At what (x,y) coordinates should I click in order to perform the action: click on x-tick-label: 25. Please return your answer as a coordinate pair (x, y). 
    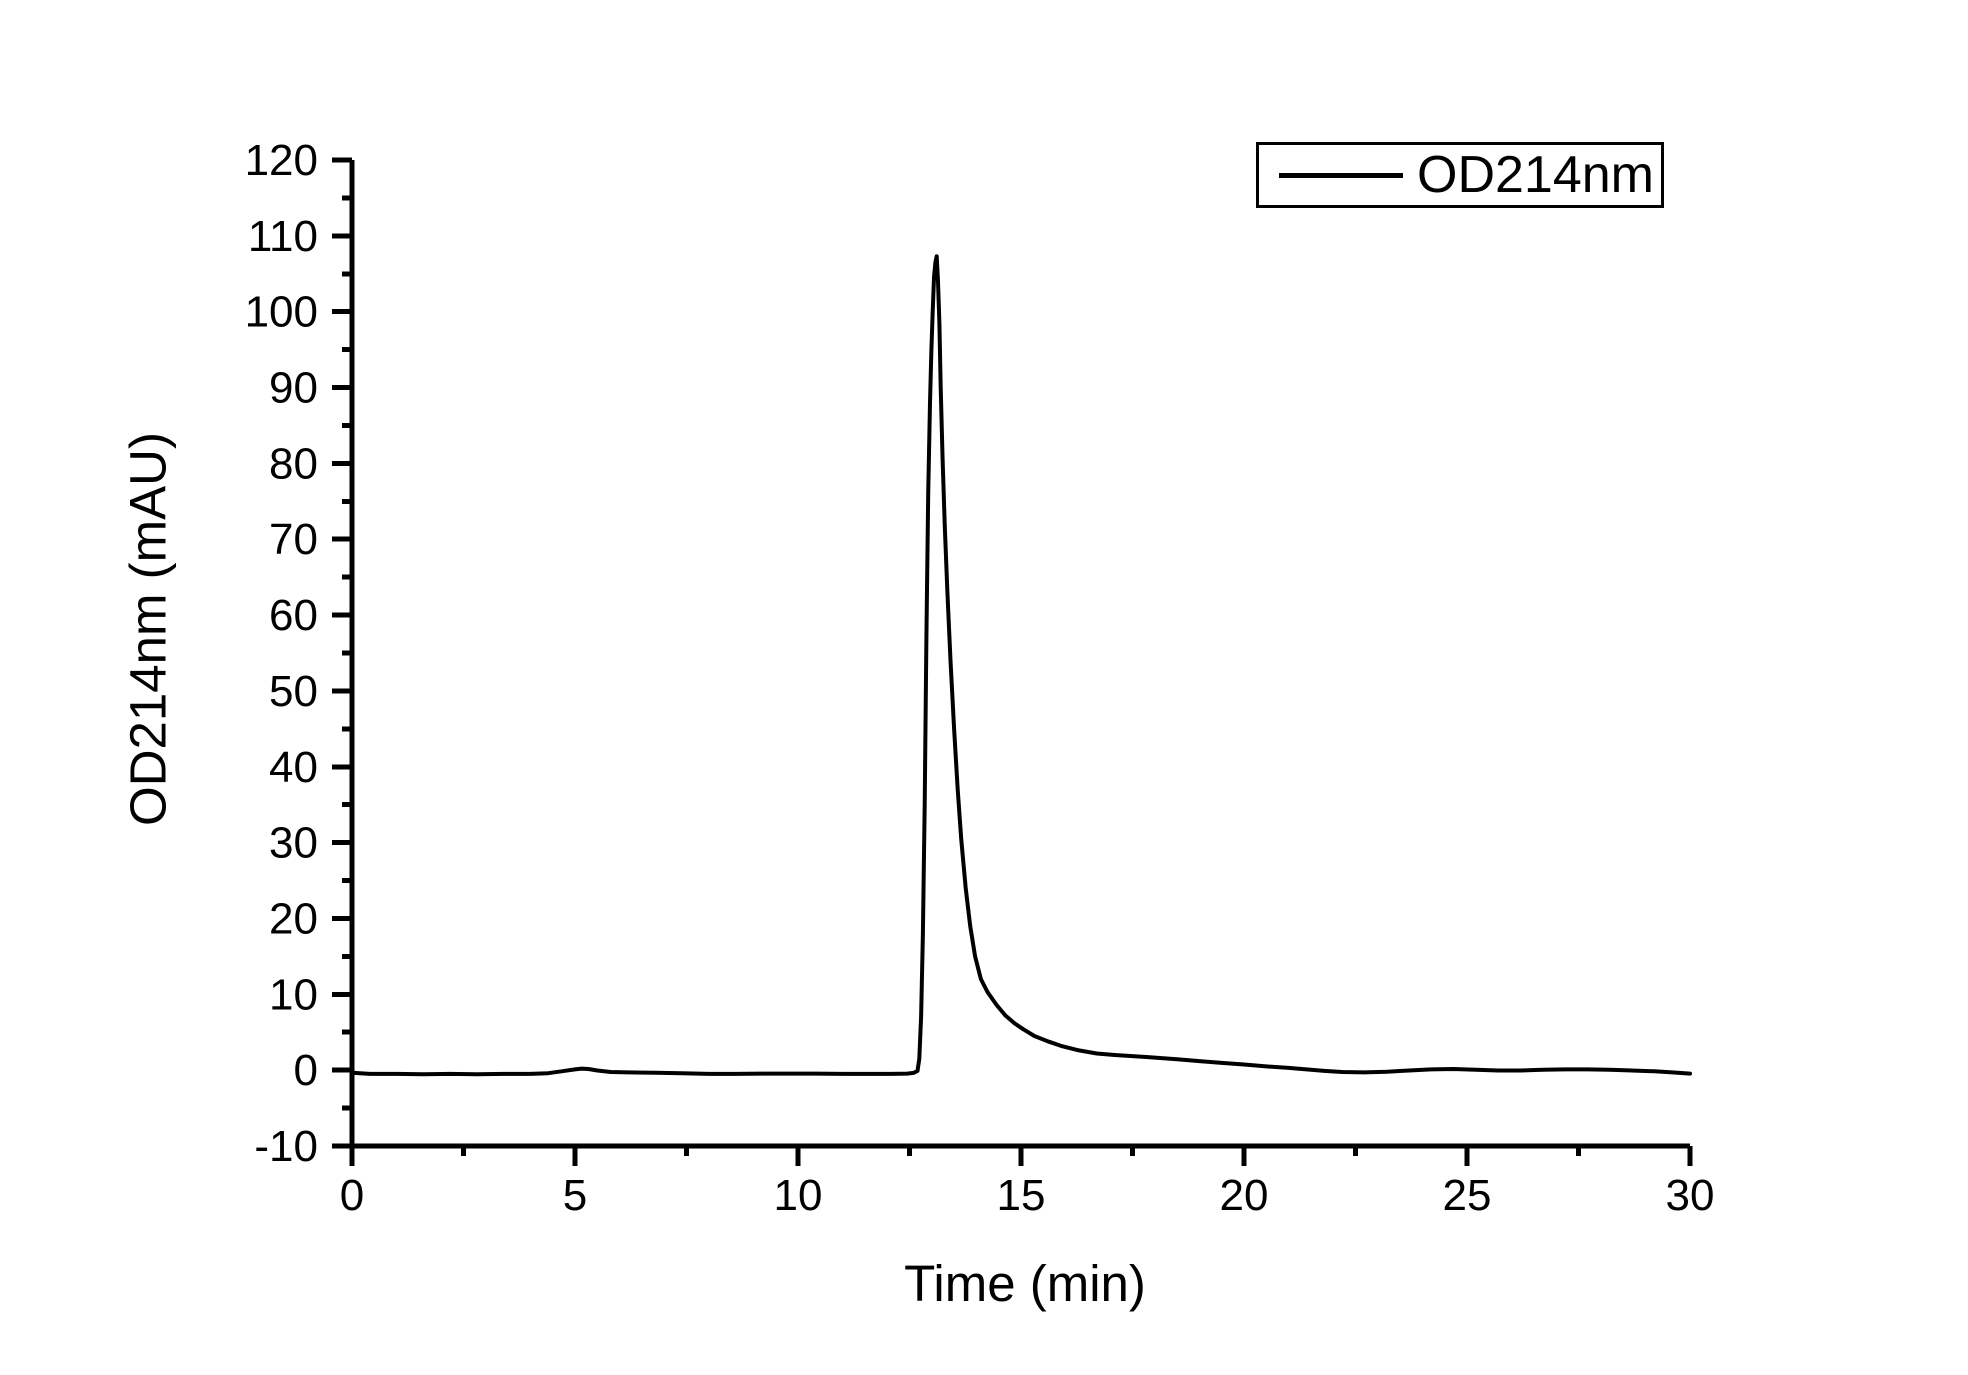
    Looking at the image, I should click on (1467, 1195).